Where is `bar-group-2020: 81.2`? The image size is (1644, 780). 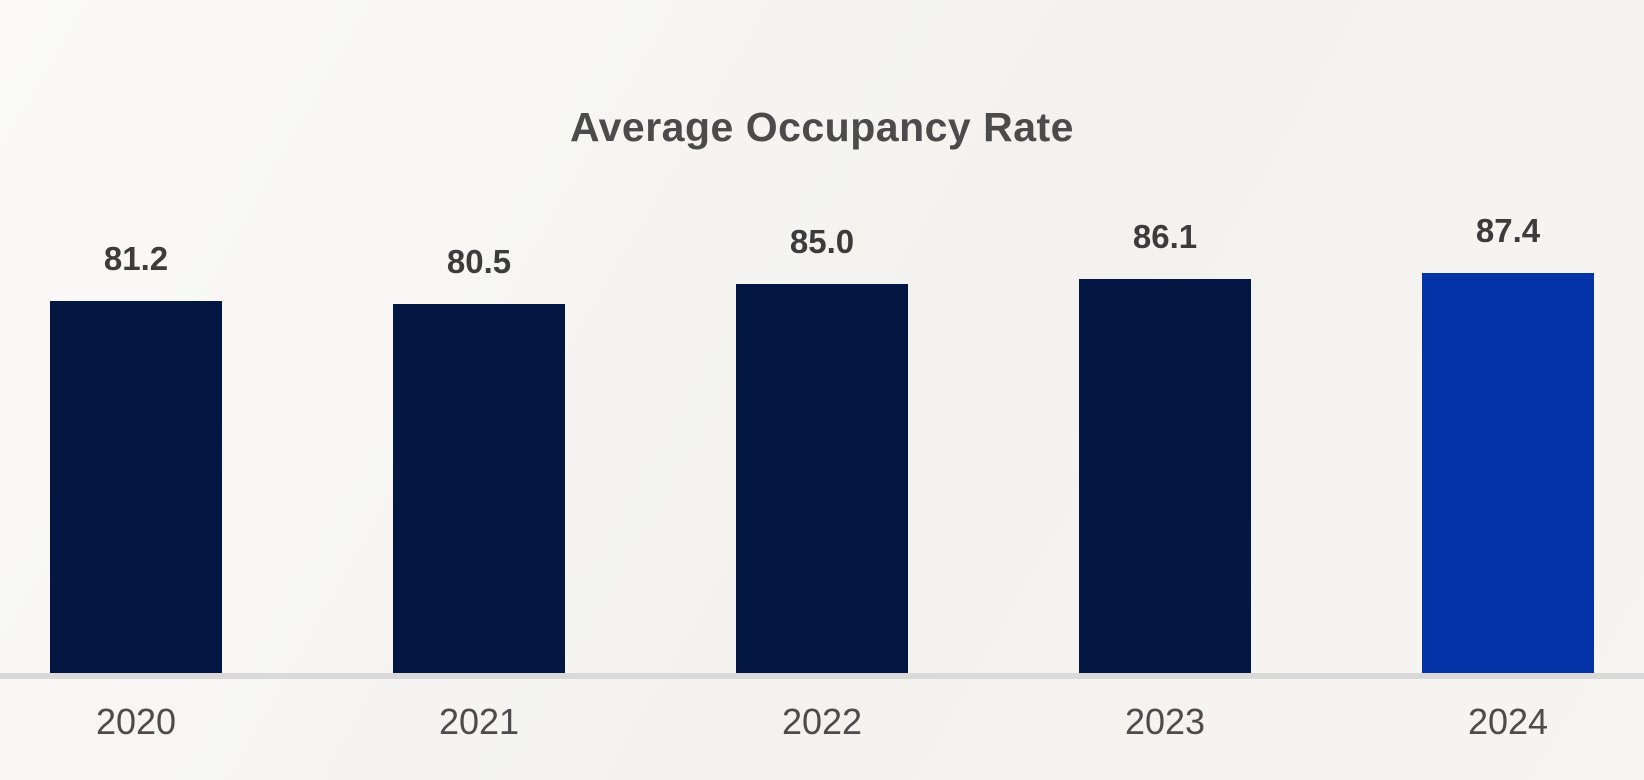 bar-group-2020: 81.2 is located at coordinates (136, 457).